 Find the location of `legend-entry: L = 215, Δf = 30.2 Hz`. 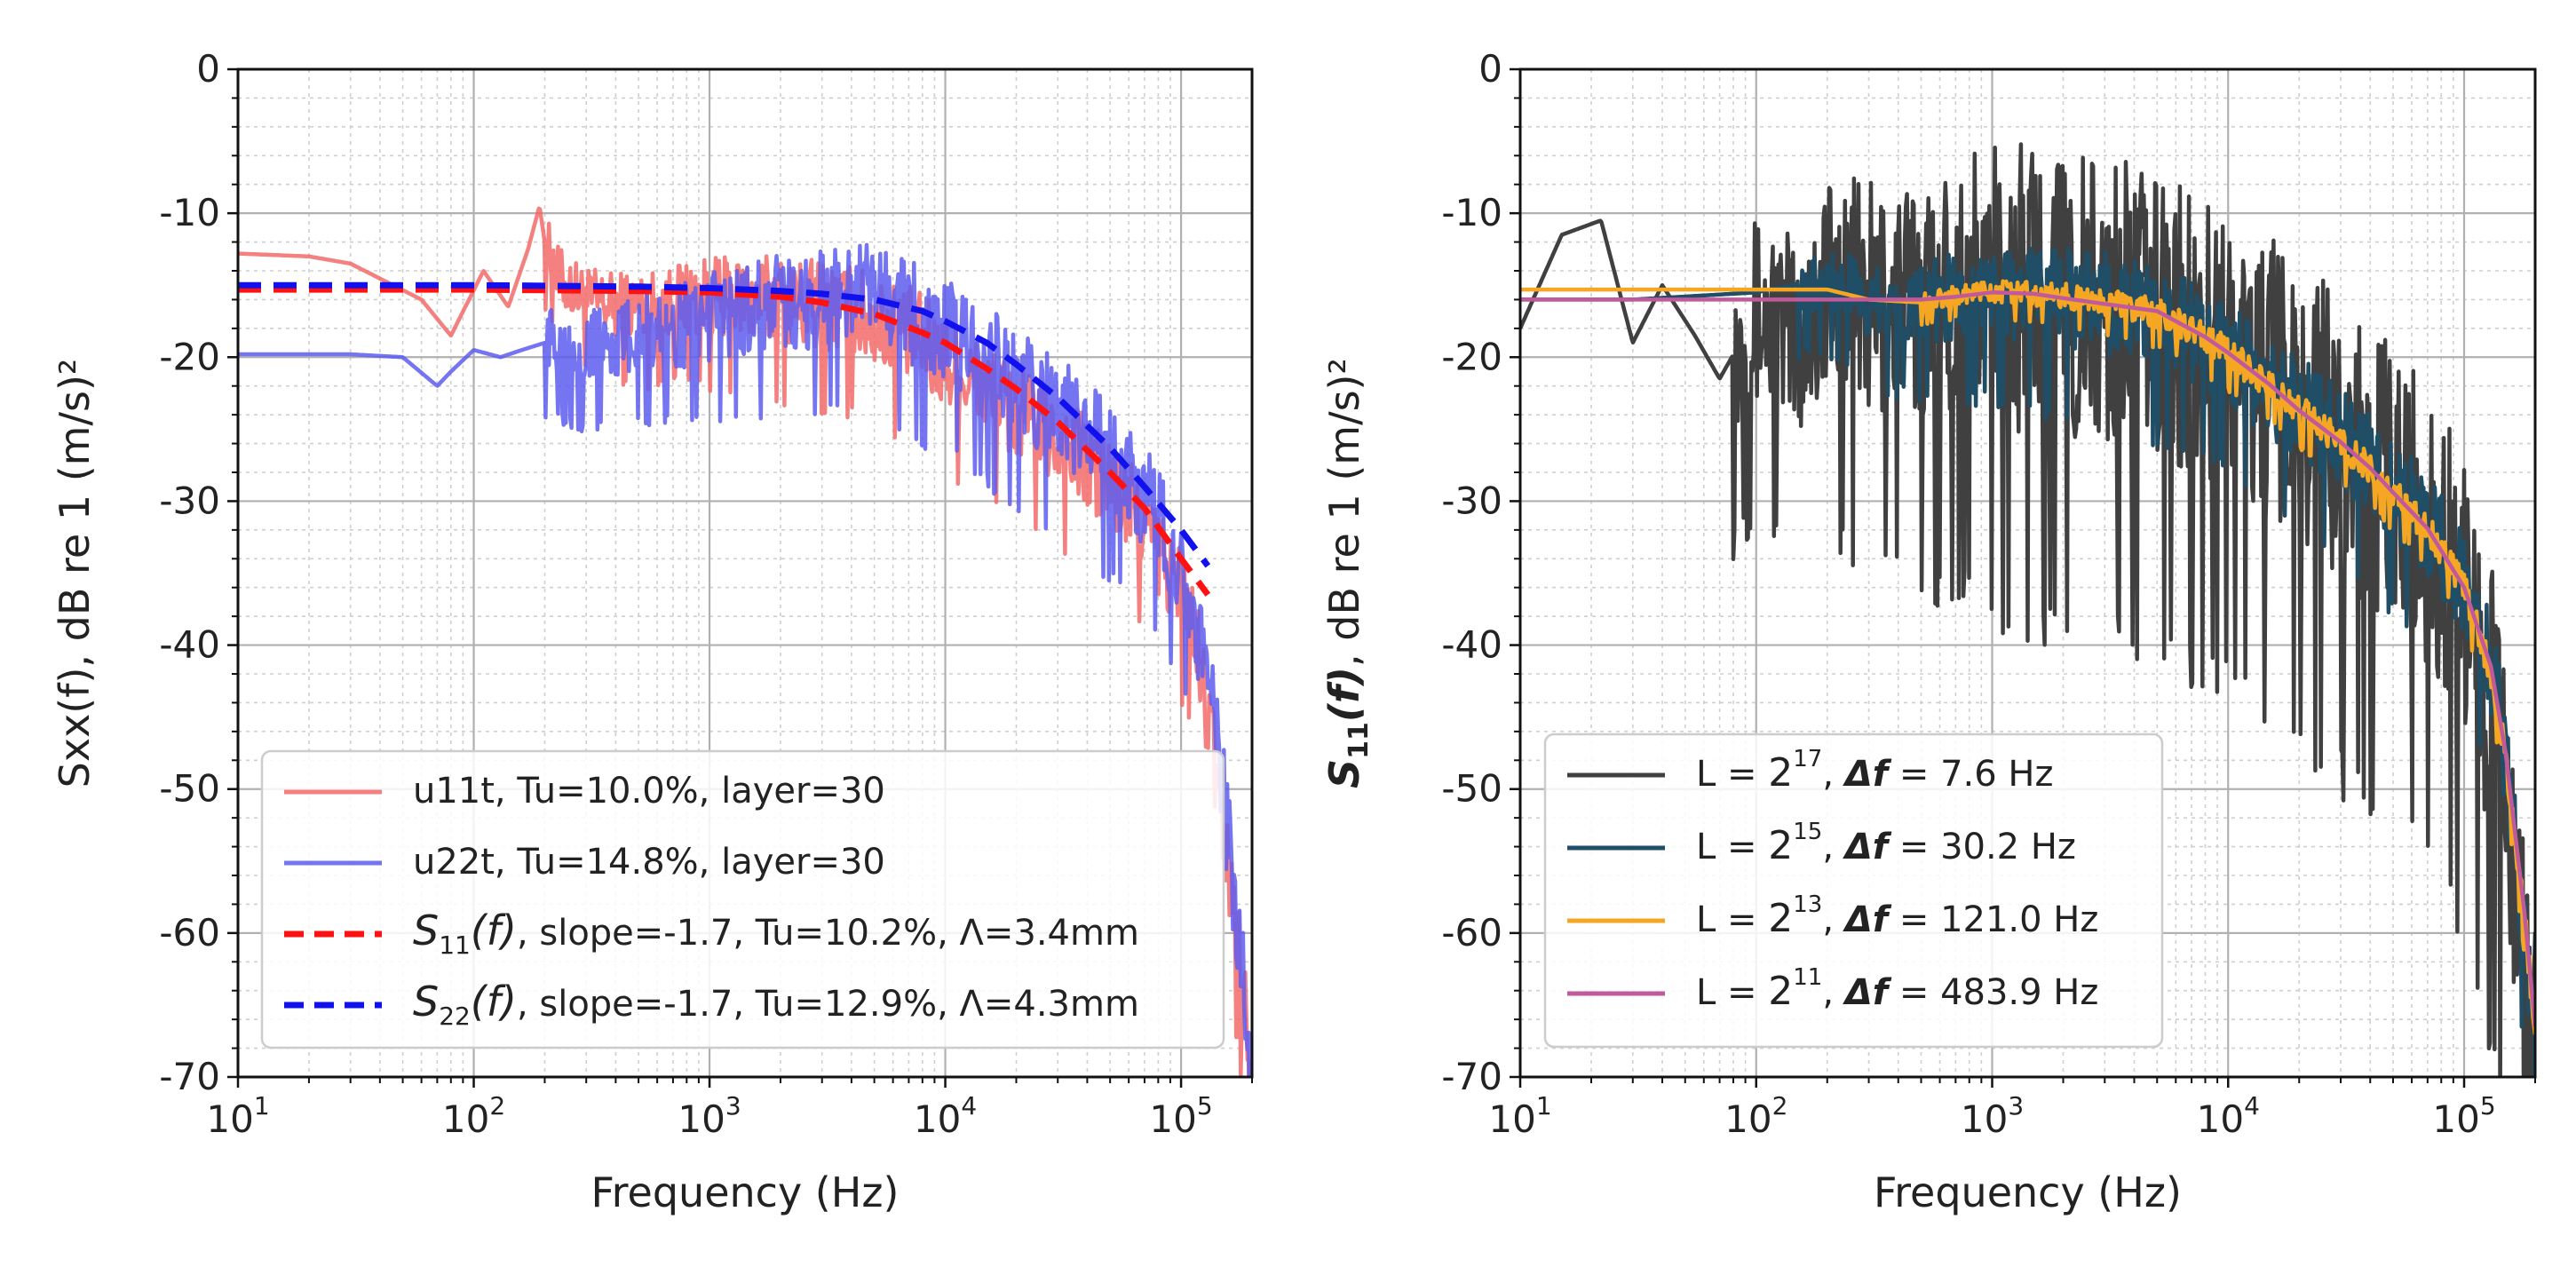

legend-entry: L = 215, Δf = 30.2 Hz is located at coordinates (1886, 844).